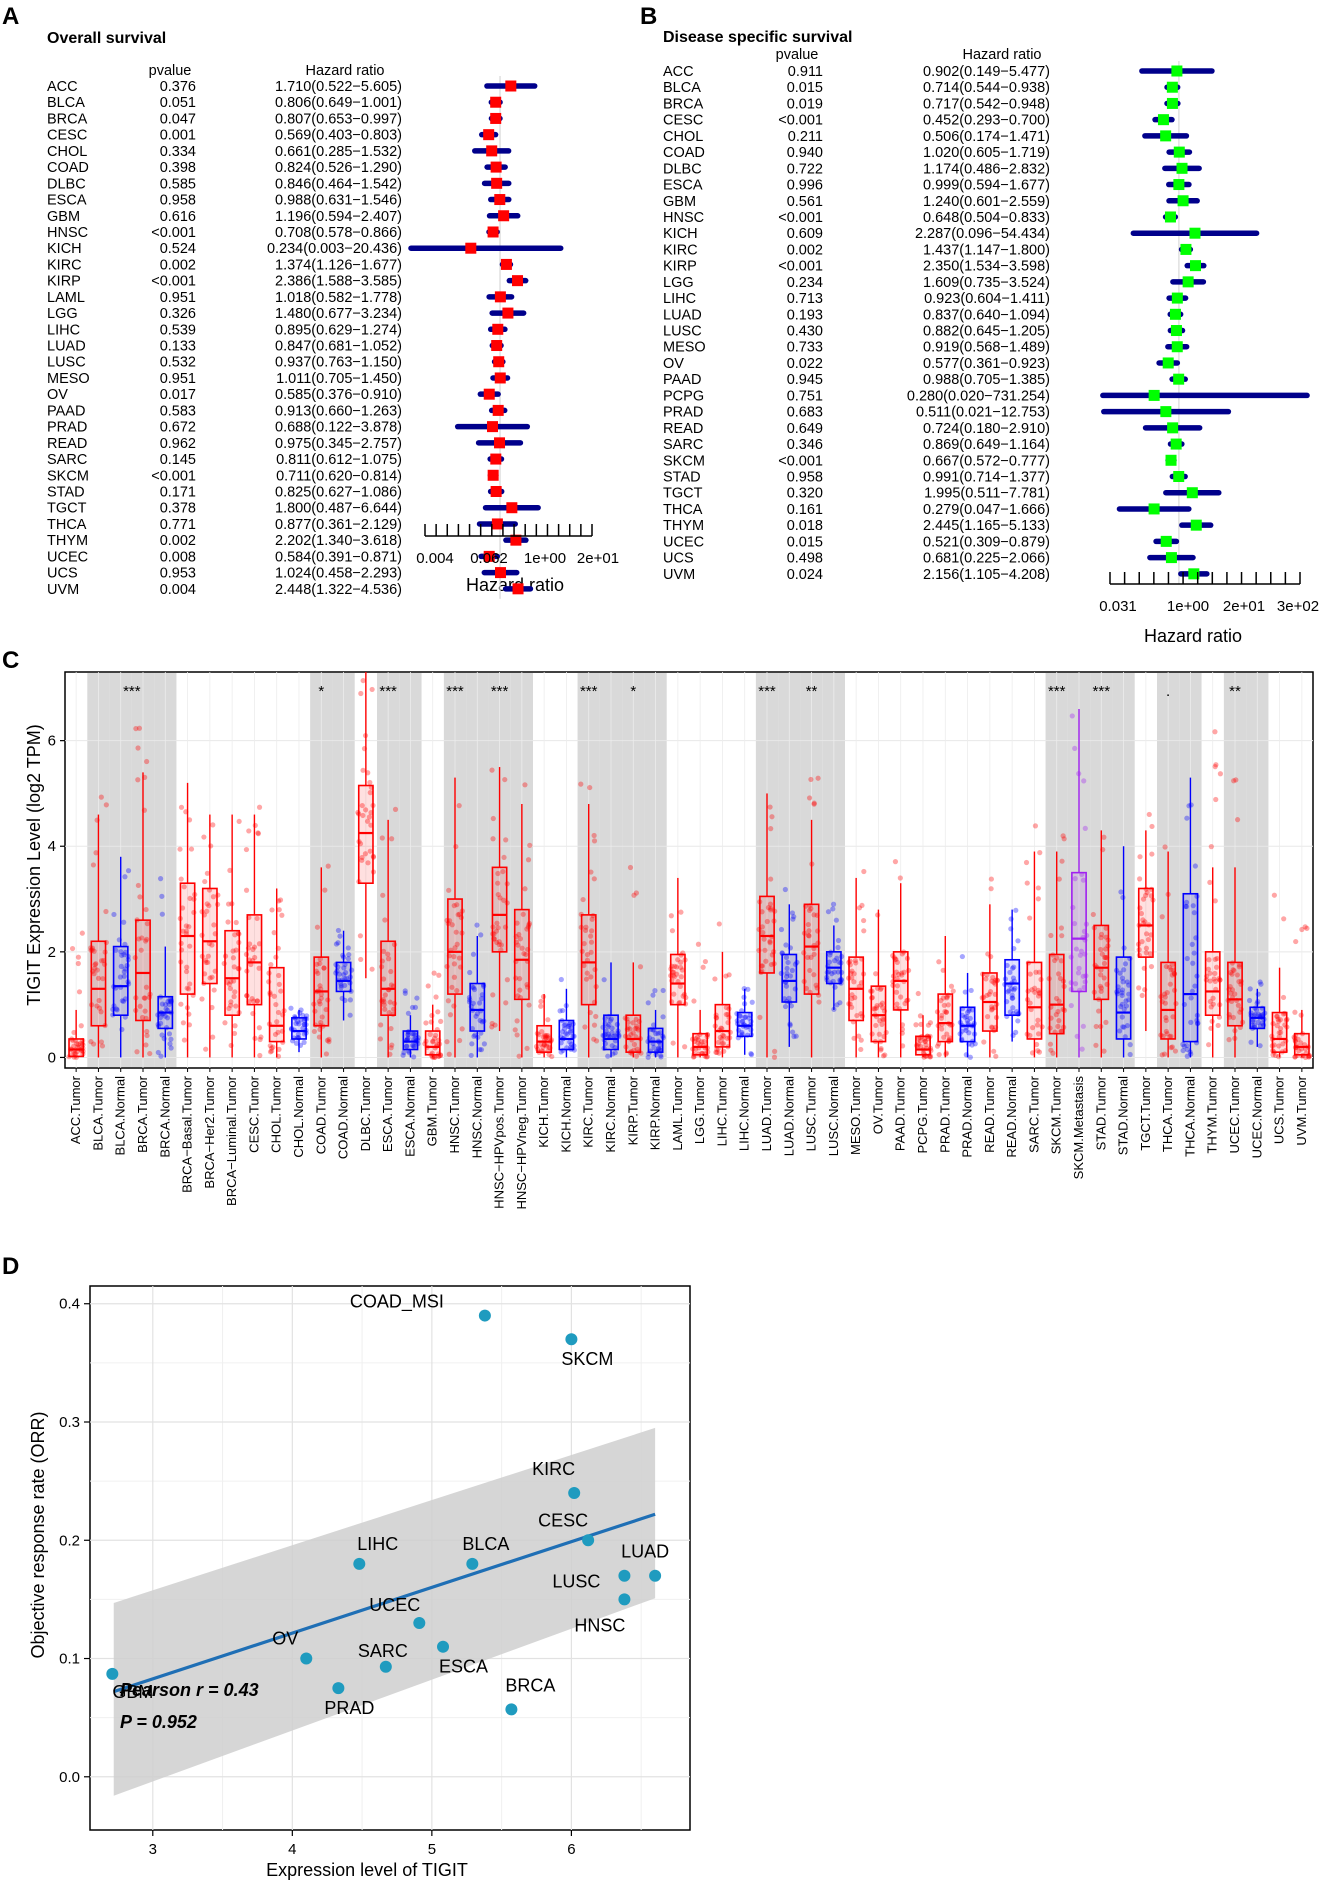 The width and height of the screenshot is (1323, 1880). I want to click on confidence-band, so click(384, 1611).